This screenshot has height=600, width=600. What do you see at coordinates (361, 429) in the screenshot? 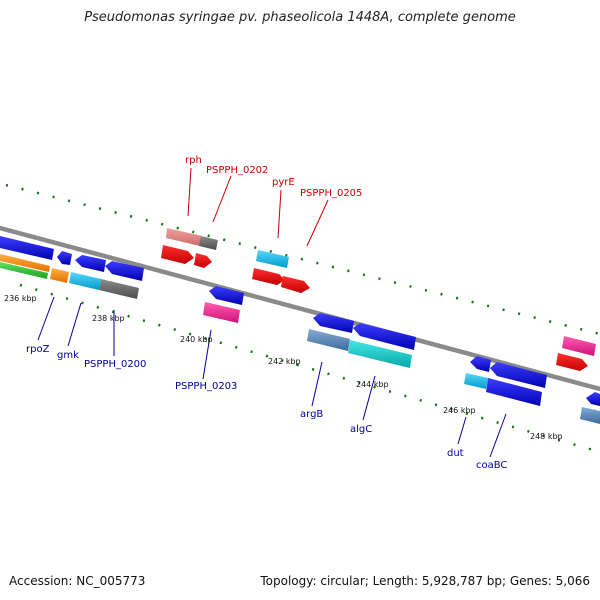
I see `gene-label-algc: algC` at bounding box center [361, 429].